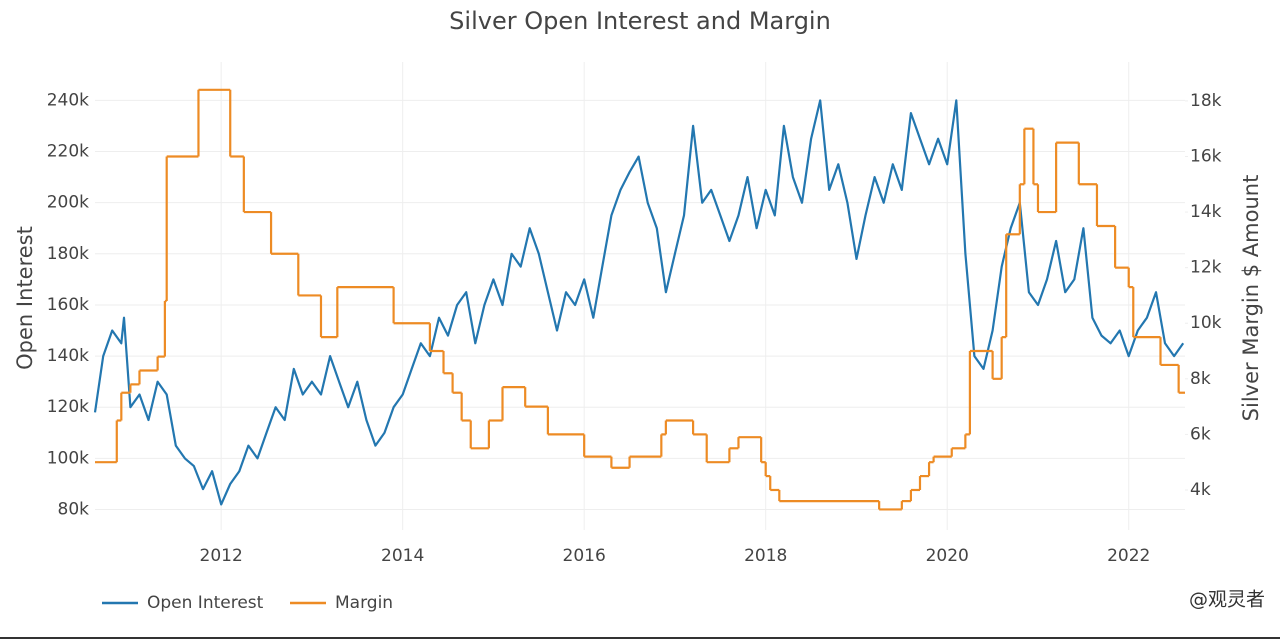 This screenshot has height=641, width=1280. What do you see at coordinates (68, 458) in the screenshot?
I see `y-tick-label: 100k` at bounding box center [68, 458].